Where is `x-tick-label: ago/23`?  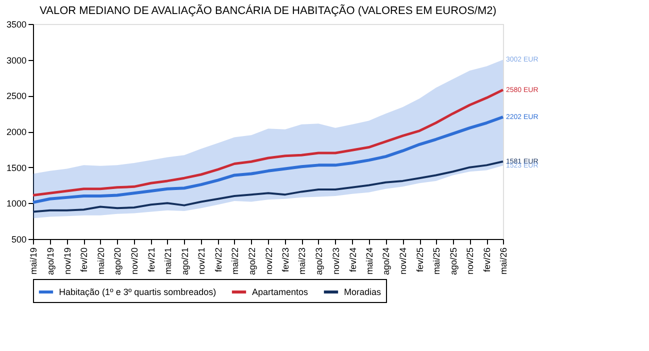
x-tick-label: ago/23 is located at coordinates (319, 262).